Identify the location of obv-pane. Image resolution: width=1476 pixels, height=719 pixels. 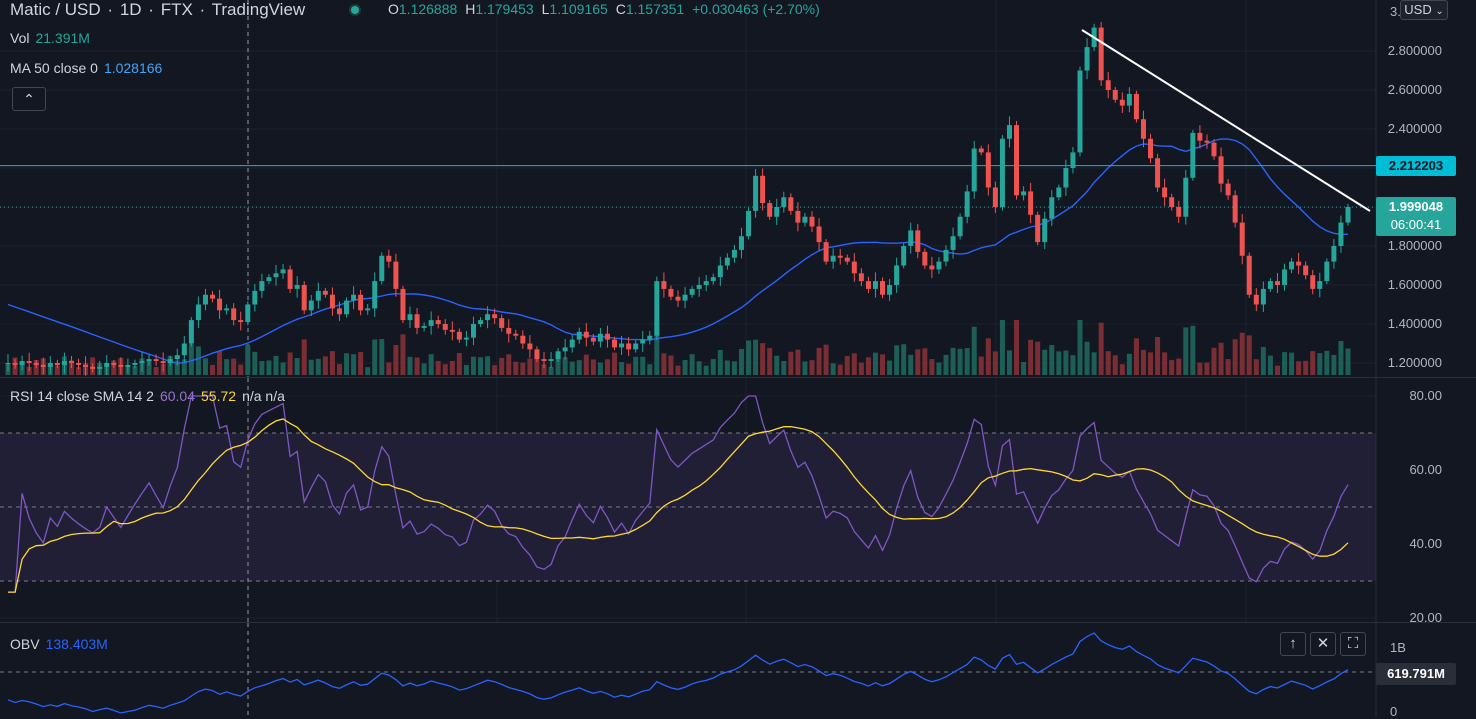
(738, 670).